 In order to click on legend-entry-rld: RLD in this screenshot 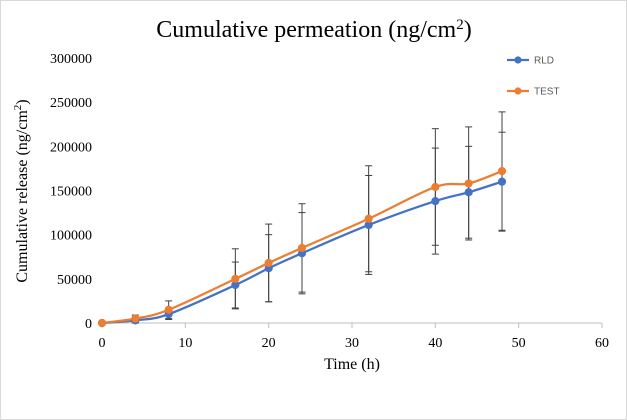, I will do `click(530, 61)`.